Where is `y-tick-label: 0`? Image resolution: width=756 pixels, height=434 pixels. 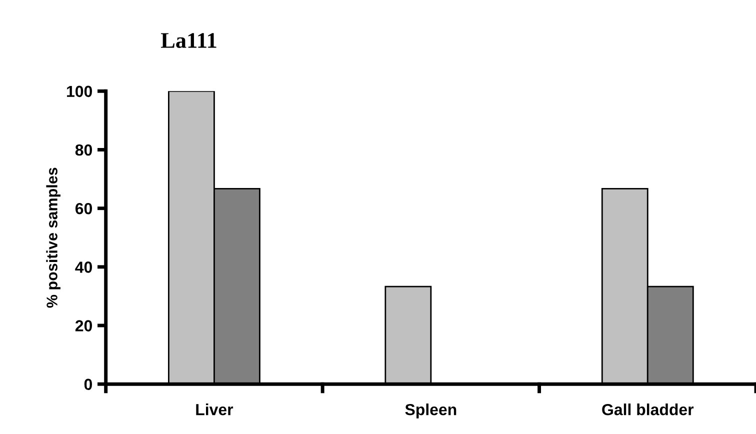
y-tick-label: 0 is located at coordinates (88, 384).